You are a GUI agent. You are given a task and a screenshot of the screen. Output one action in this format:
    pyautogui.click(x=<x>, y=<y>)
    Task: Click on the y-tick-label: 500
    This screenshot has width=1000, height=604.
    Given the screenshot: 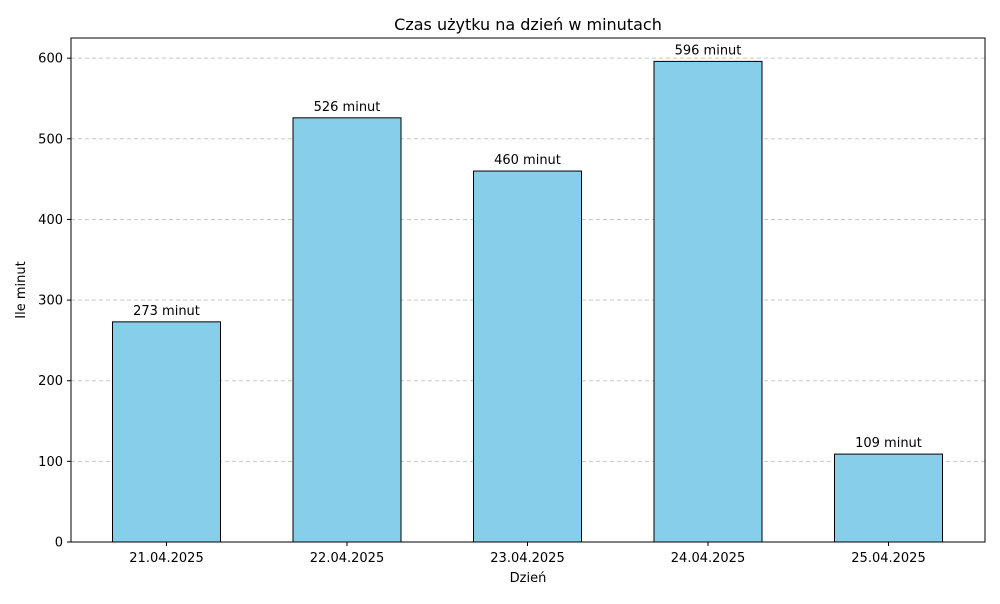 What is the action you would take?
    pyautogui.click(x=50, y=139)
    